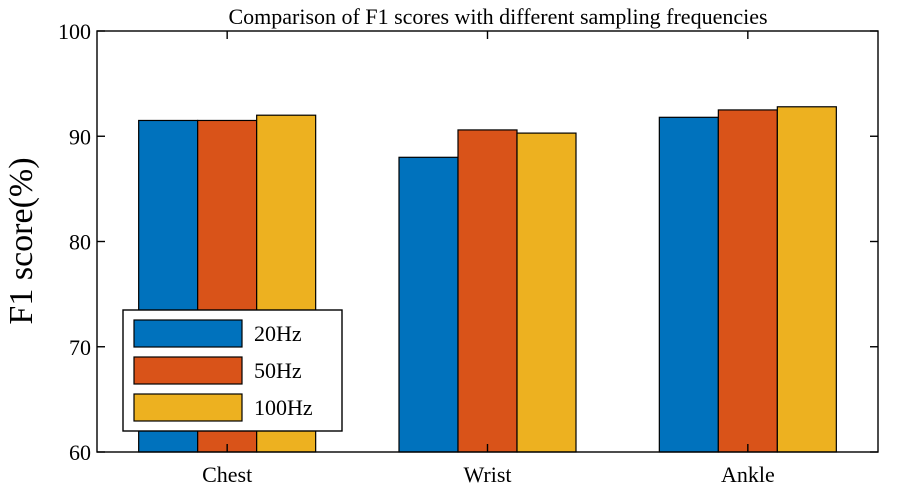 Image resolution: width=905 pixels, height=489 pixels. Describe the element at coordinates (188, 407) in the screenshot. I see `legend-swatch-100hz` at that location.